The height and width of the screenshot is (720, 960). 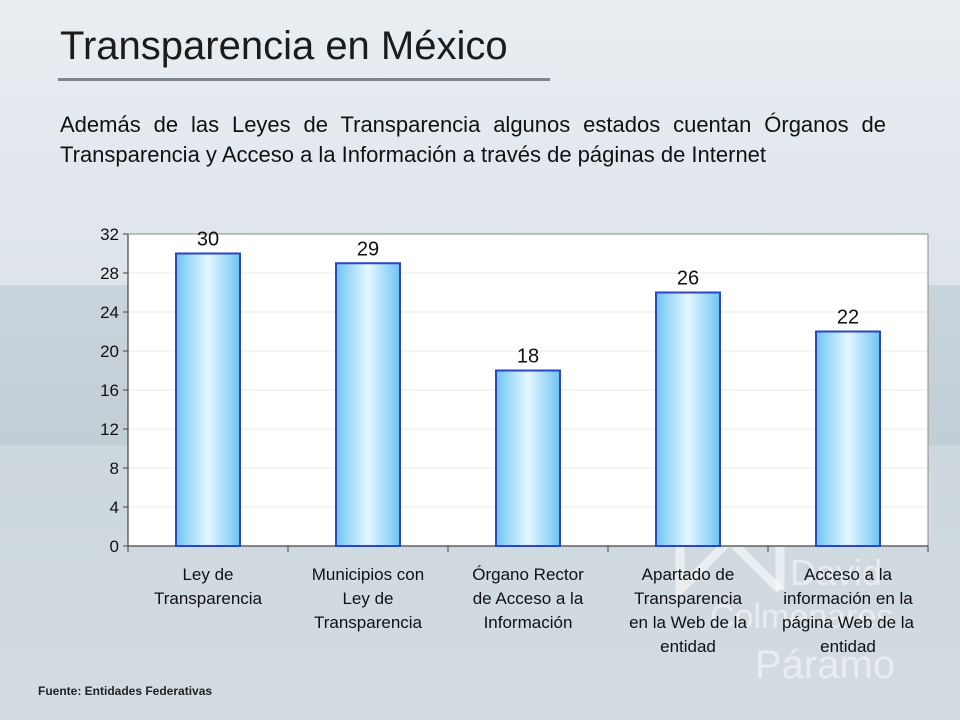 What do you see at coordinates (801, 617) in the screenshot?
I see `svg-text: Colmenares` at bounding box center [801, 617].